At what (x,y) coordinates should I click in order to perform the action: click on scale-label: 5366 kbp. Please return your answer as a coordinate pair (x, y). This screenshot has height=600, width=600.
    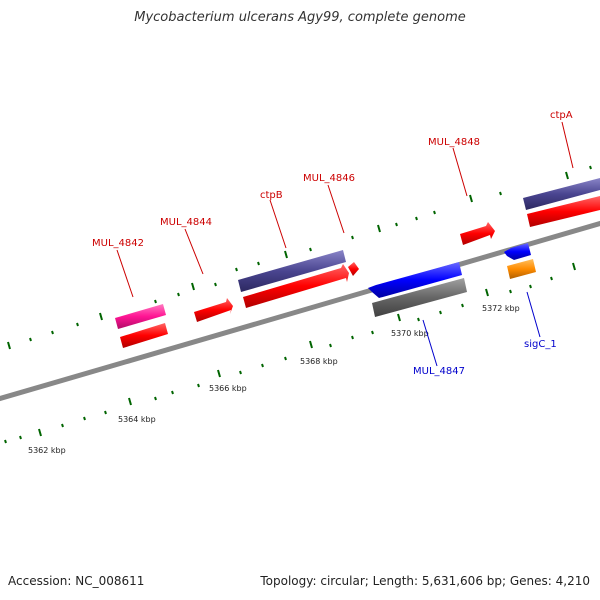
    Looking at the image, I should click on (228, 388).